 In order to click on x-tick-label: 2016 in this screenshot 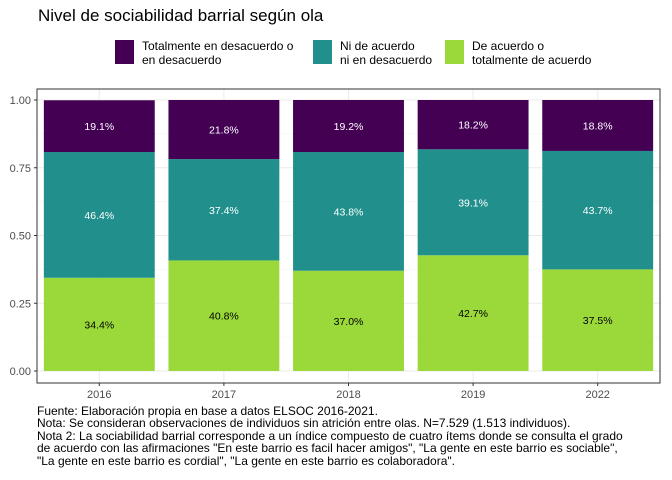, I will do `click(99, 394)`.